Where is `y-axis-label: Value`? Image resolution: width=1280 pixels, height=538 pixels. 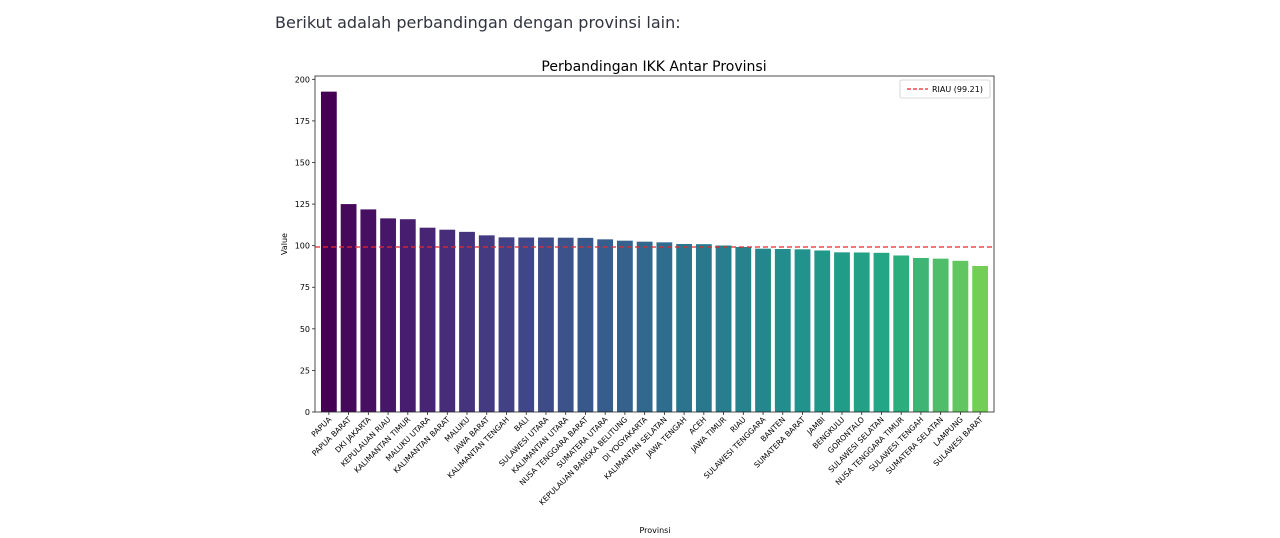
y-axis-label: Value is located at coordinates (284, 244).